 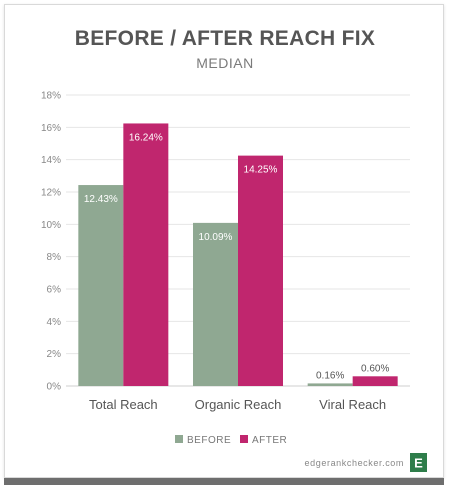 I want to click on bar-value-label: 0.16%, so click(x=330, y=375).